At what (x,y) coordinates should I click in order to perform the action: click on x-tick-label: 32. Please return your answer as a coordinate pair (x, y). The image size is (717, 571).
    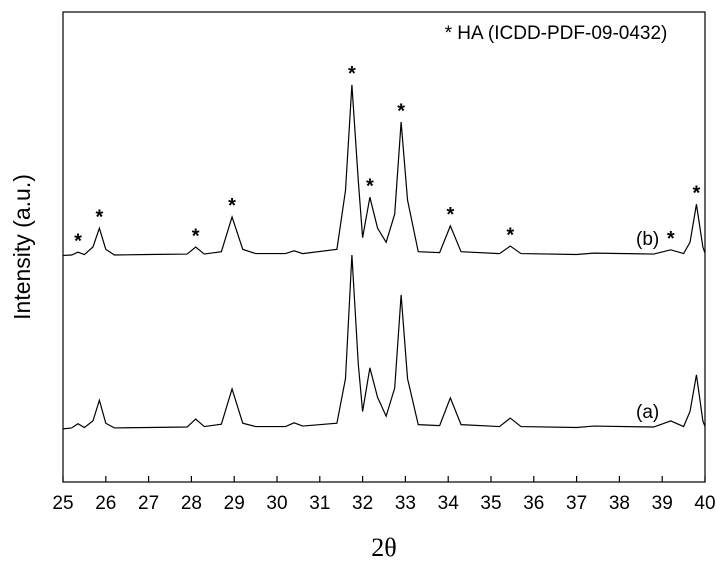
    Looking at the image, I should click on (362, 503).